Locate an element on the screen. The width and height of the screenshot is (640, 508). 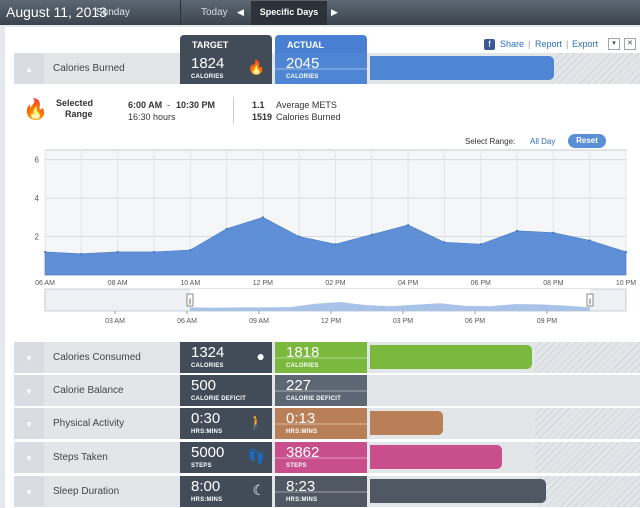
actual-unit: HRS:MINS is located at coordinates (302, 500).